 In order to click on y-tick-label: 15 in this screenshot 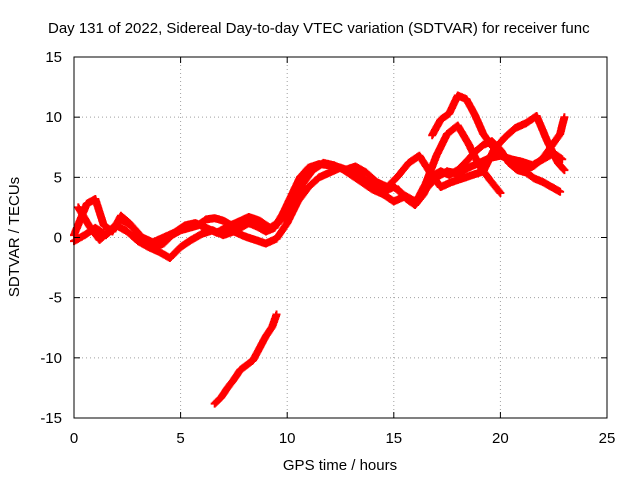, I will do `click(53, 57)`.